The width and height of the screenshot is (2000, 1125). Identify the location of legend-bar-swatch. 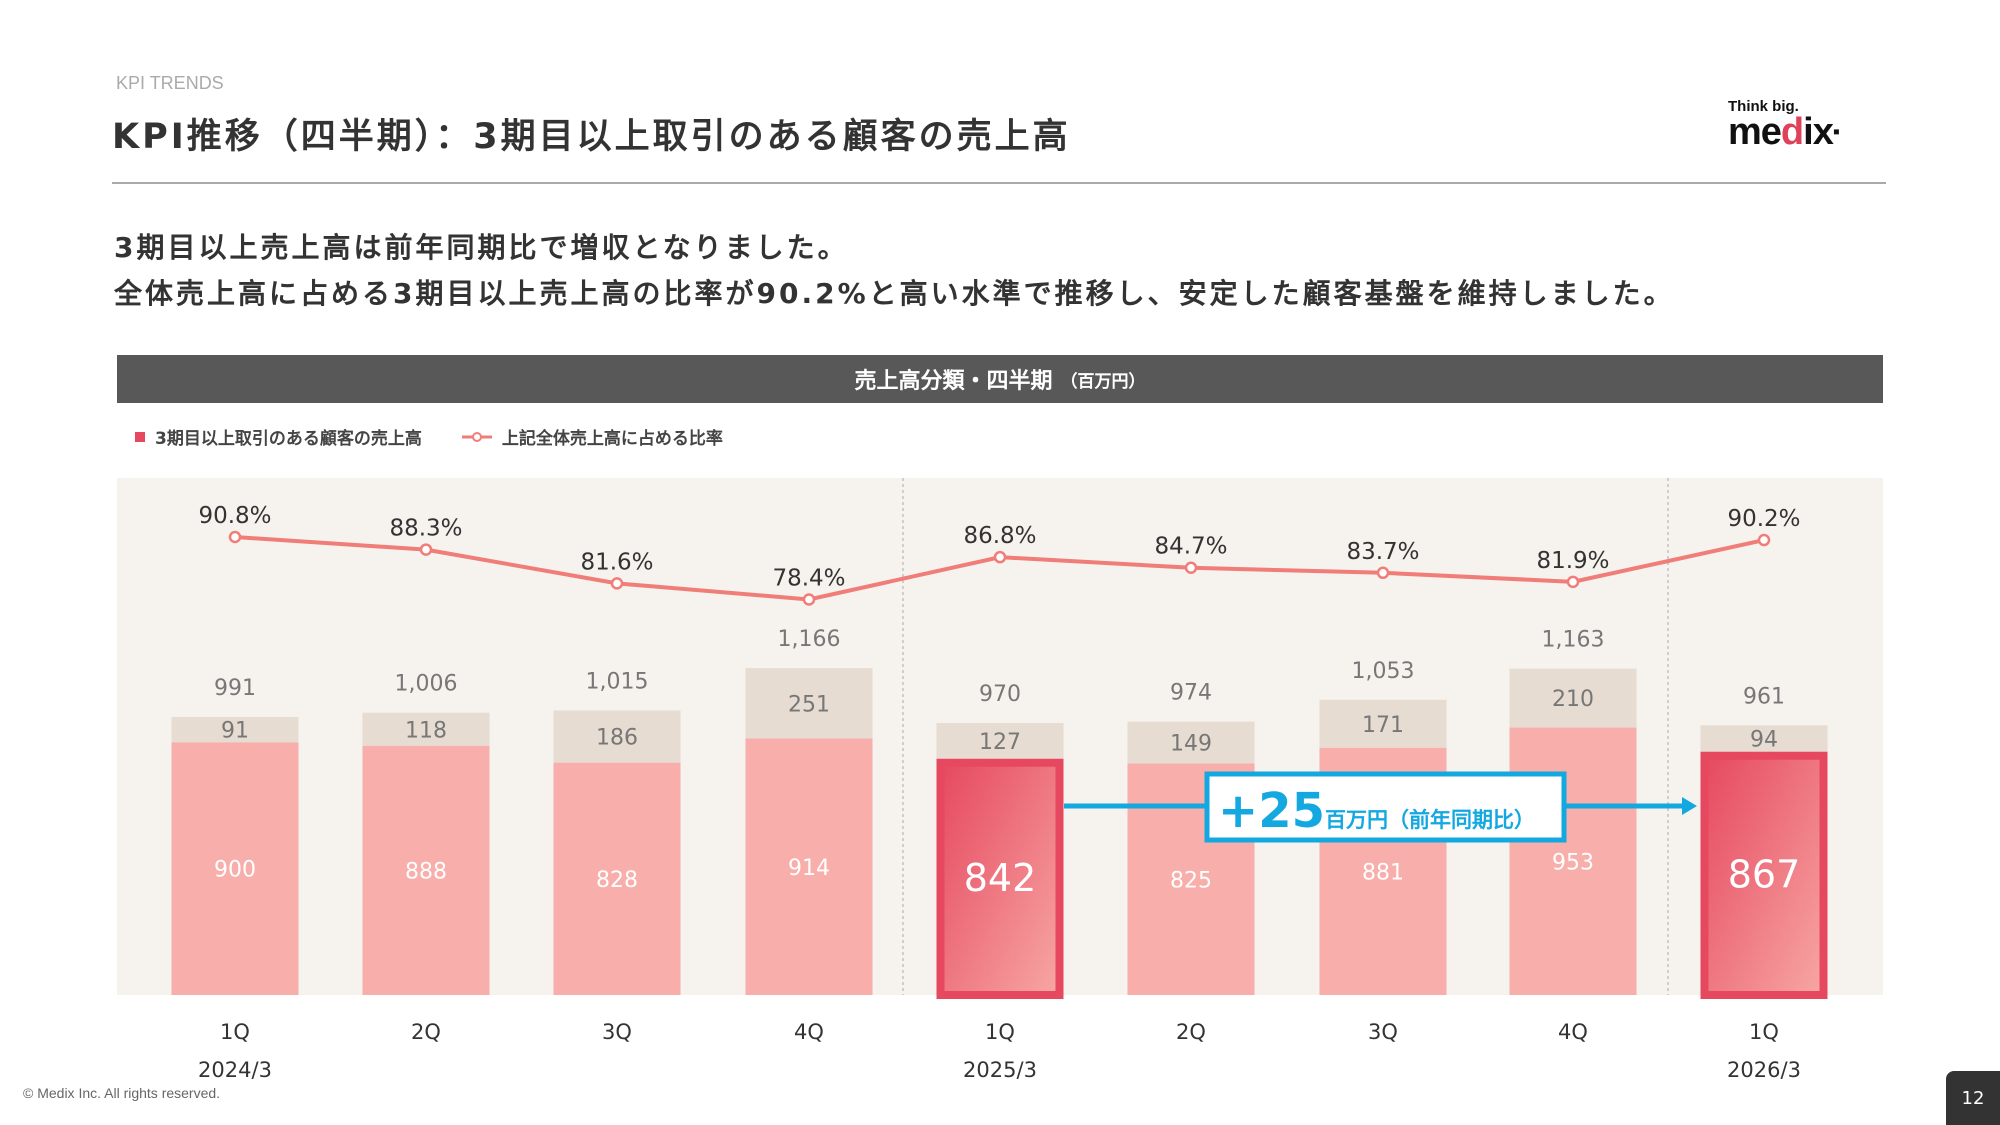
(140, 436).